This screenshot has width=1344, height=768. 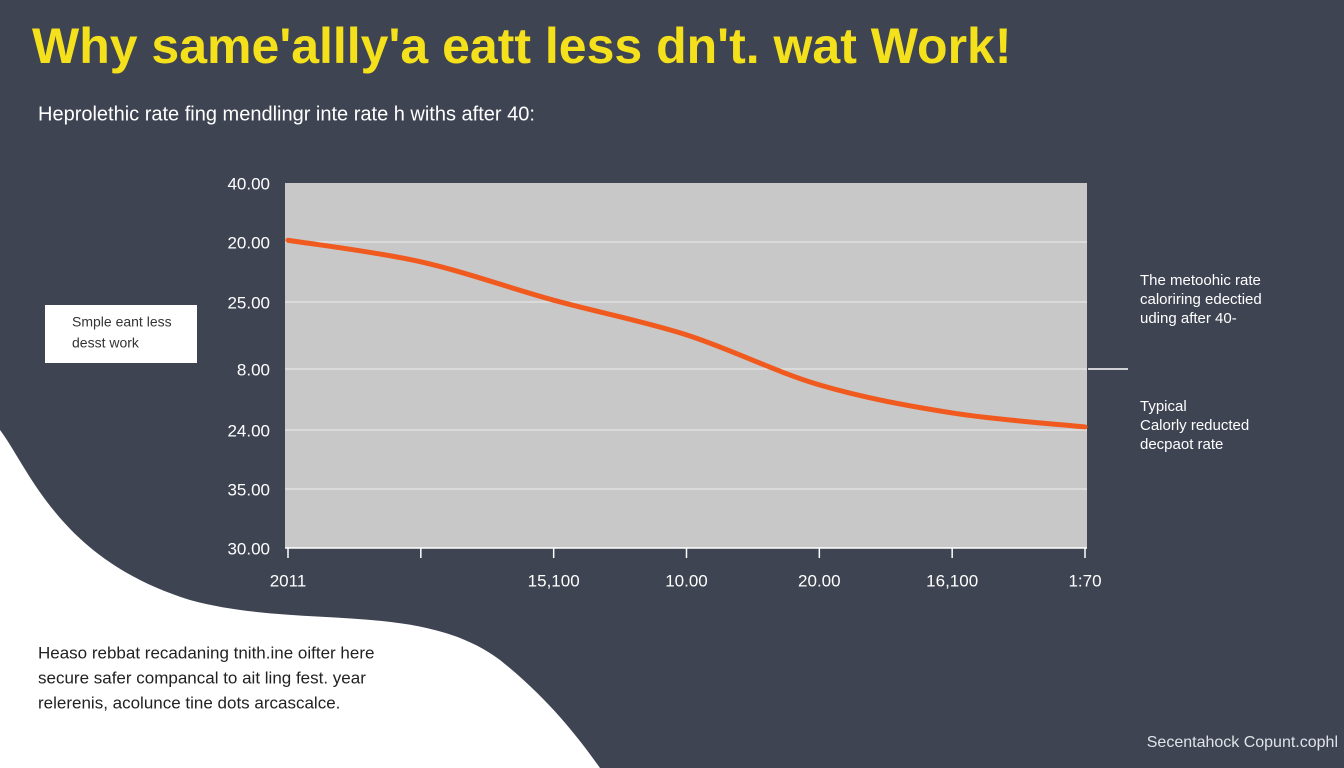 What do you see at coordinates (248, 430) in the screenshot?
I see `y-tick-label: 24.00` at bounding box center [248, 430].